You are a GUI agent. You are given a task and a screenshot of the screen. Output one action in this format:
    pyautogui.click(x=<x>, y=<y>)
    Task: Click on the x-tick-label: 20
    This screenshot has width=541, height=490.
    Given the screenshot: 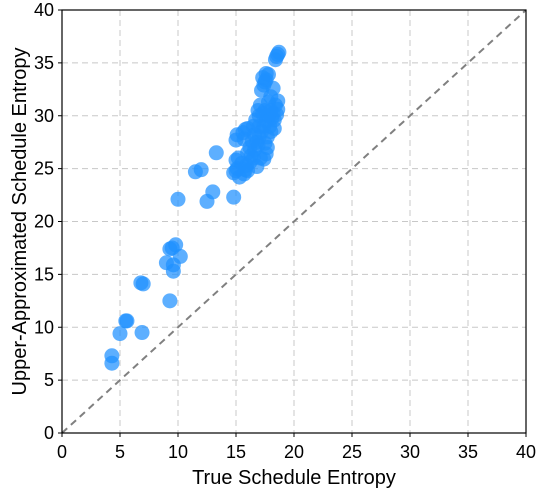 What is the action you would take?
    pyautogui.click(x=294, y=452)
    